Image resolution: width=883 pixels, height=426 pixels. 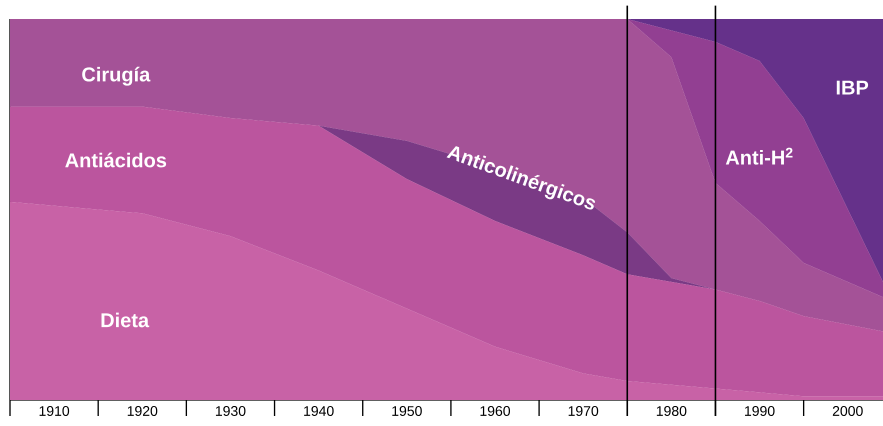 What do you see at coordinates (116, 76) in the screenshot?
I see `series-label: Cirugía` at bounding box center [116, 76].